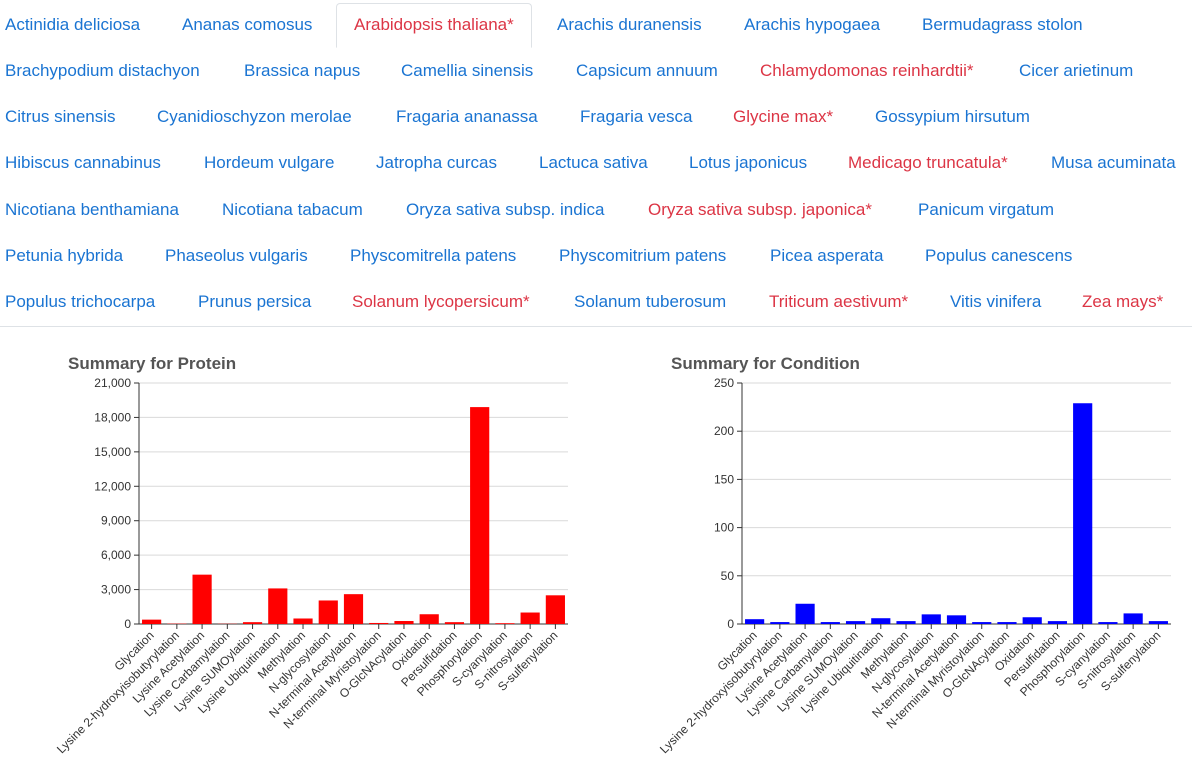 The image size is (1192, 781). Describe the element at coordinates (116, 555) in the screenshot. I see `protein-y-tick-label: 6,000` at that location.